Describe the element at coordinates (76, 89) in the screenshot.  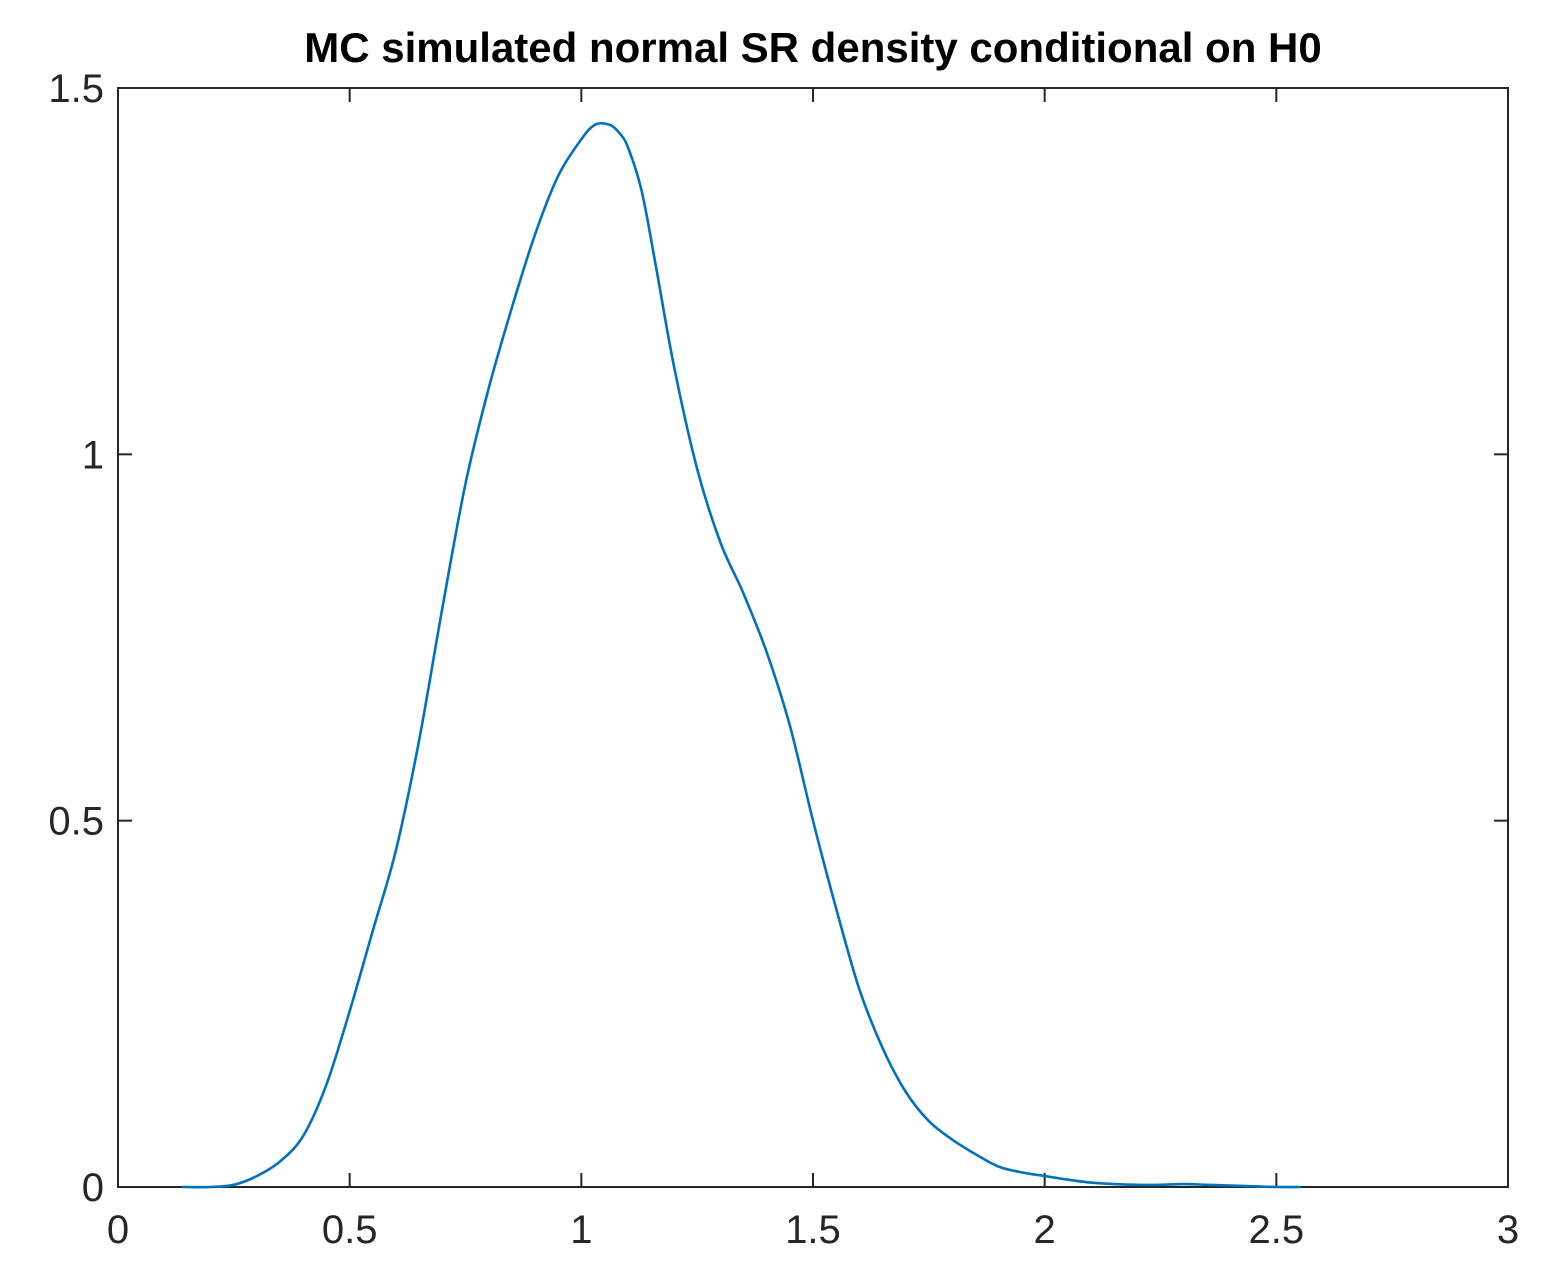
I see `y-tick-label: 1.5` at that location.